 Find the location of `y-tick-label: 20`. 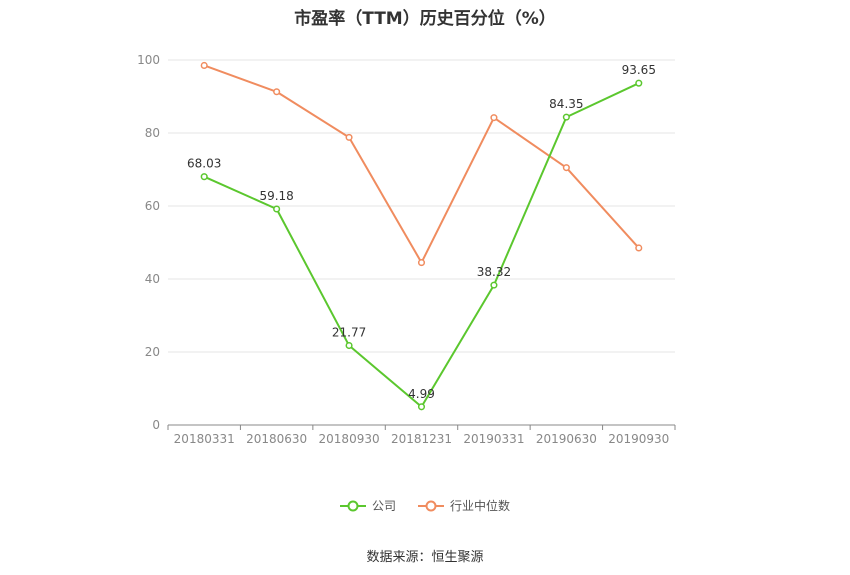

y-tick-label: 20 is located at coordinates (152, 352).